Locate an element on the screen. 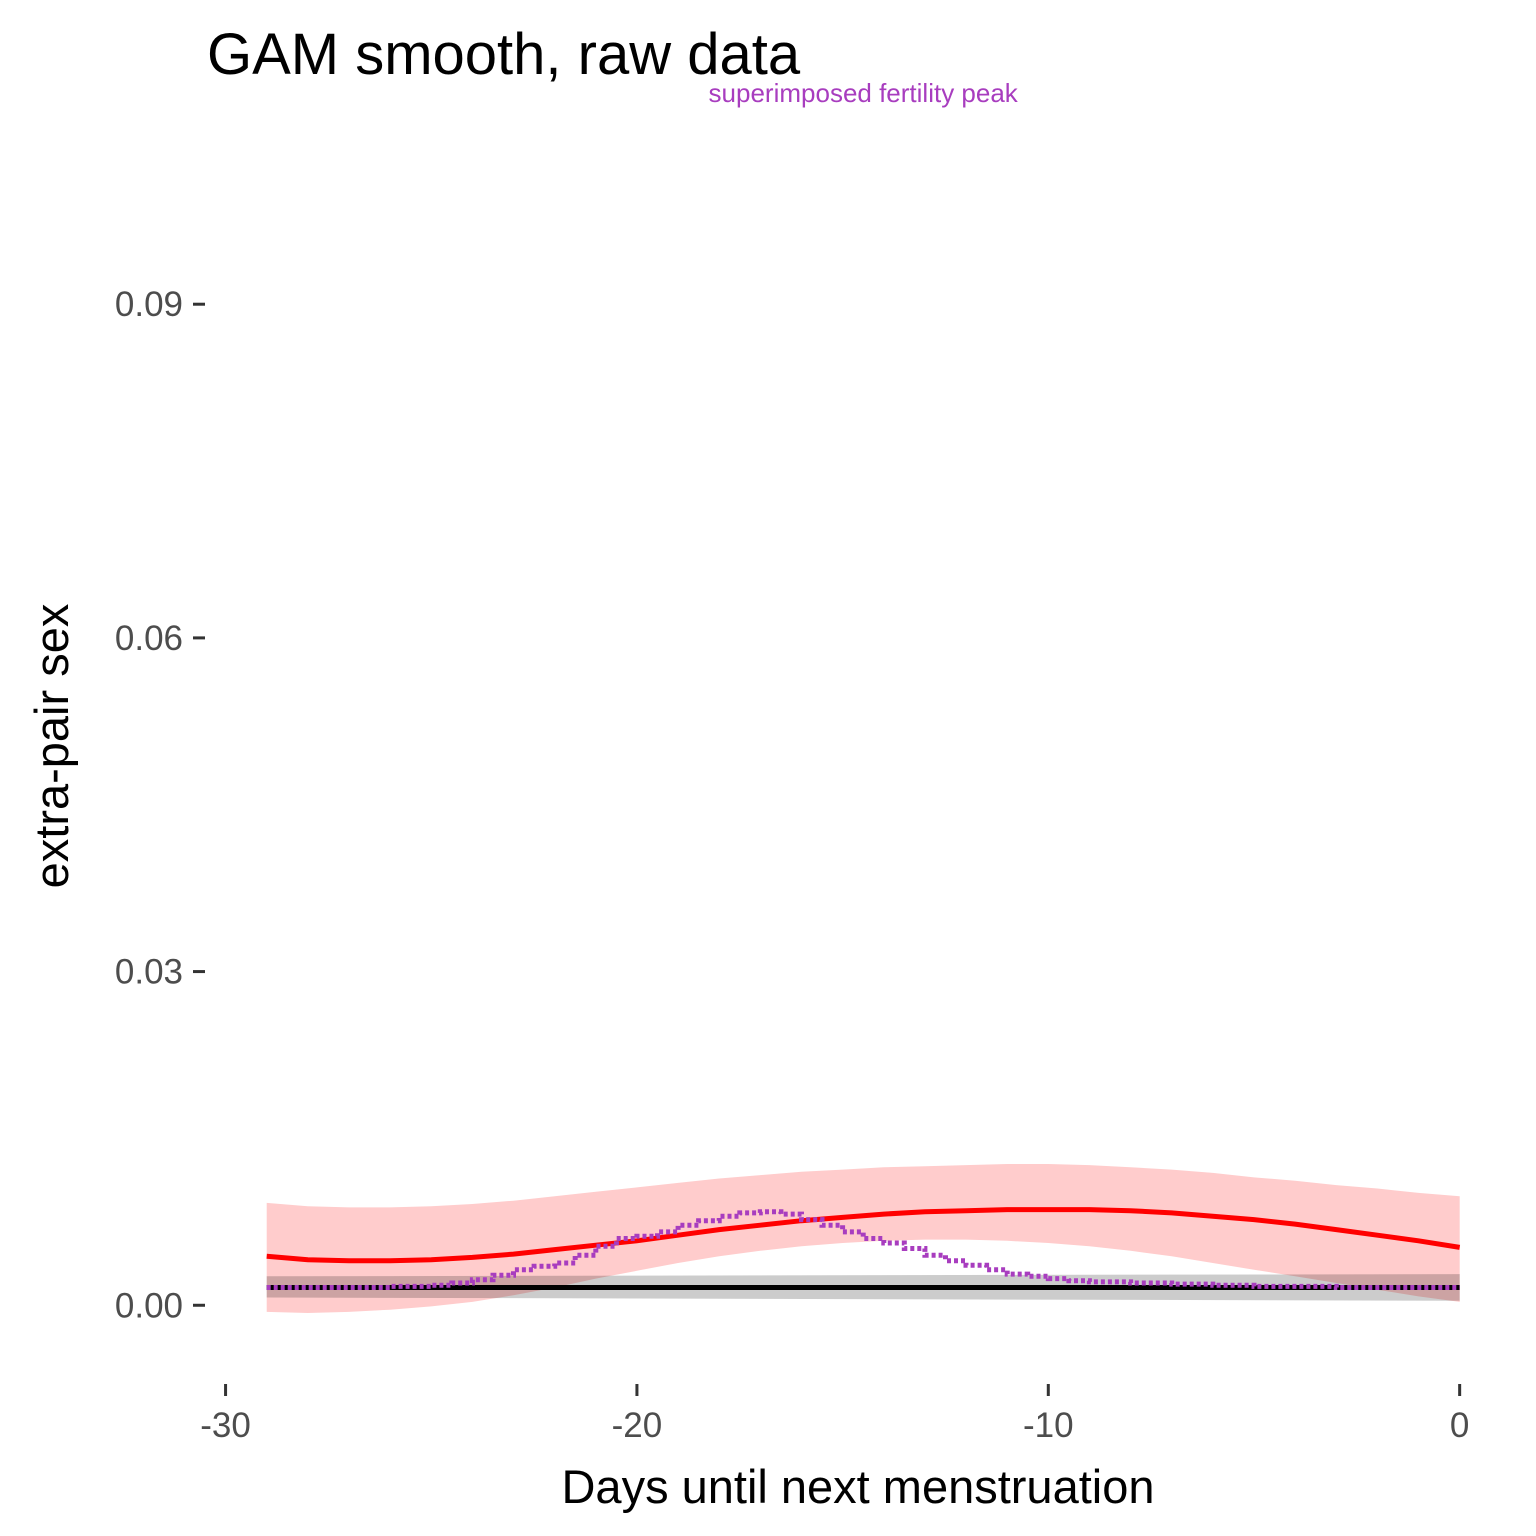 The height and width of the screenshot is (1536, 1536). y-tick-label: 0.06 is located at coordinates (149, 638).